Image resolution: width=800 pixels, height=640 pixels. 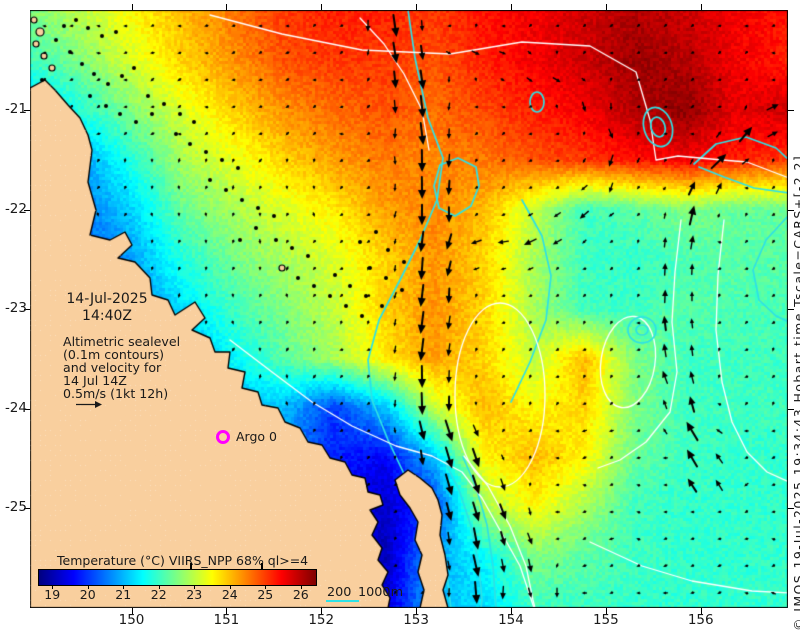 What do you see at coordinates (256, 436) in the screenshot?
I see `argo-float-label: Argo 0` at bounding box center [256, 436].